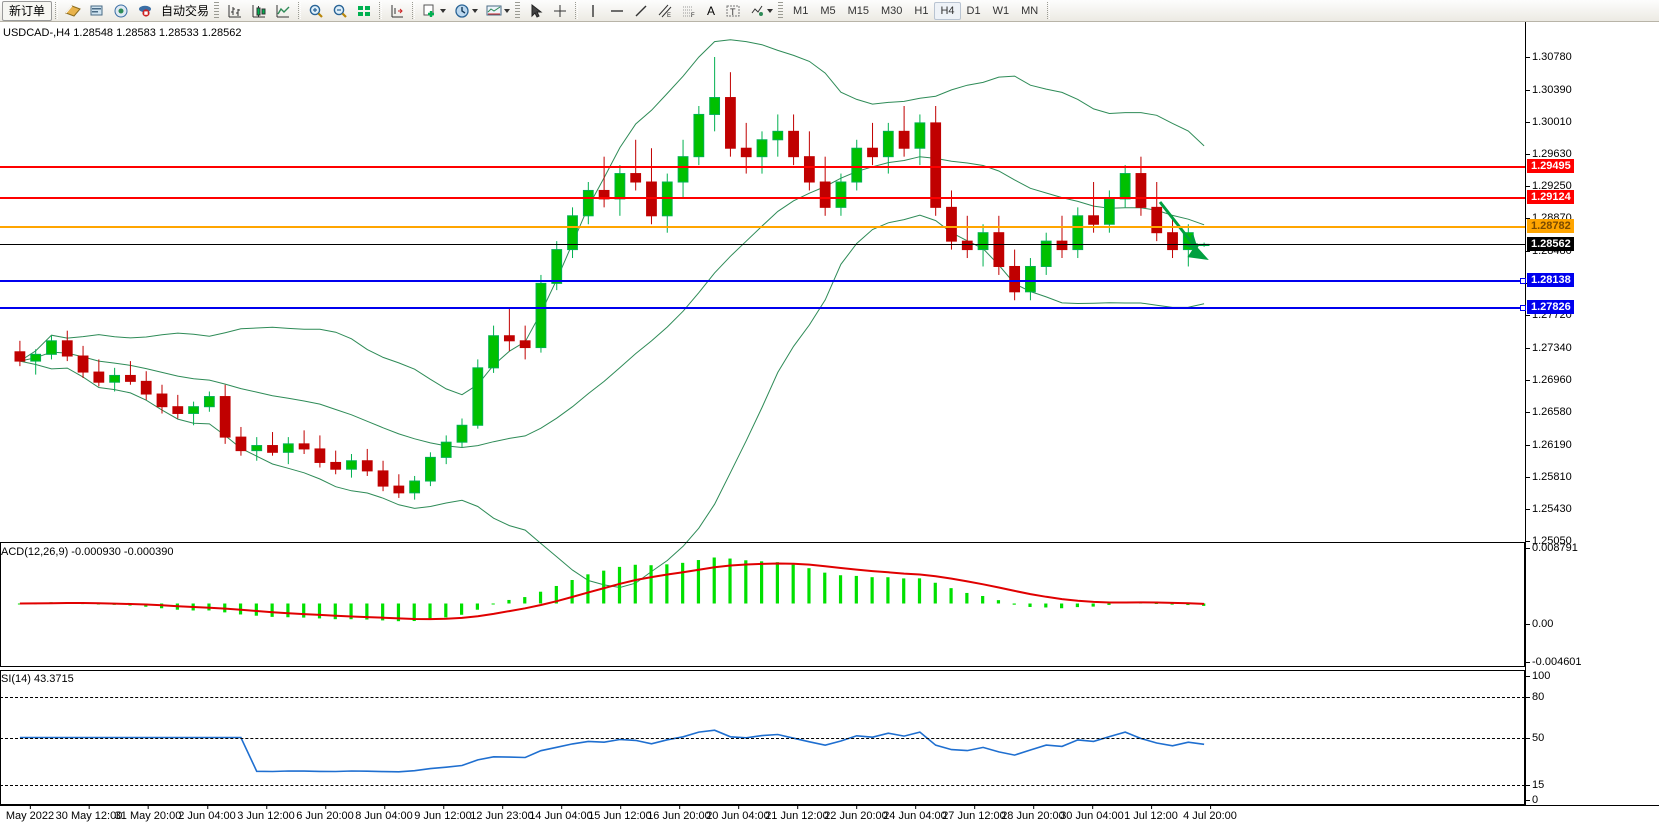 The width and height of the screenshot is (1659, 827). What do you see at coordinates (1550, 306) in the screenshot?
I see `support-level-2-tag: 1.27826` at bounding box center [1550, 306].